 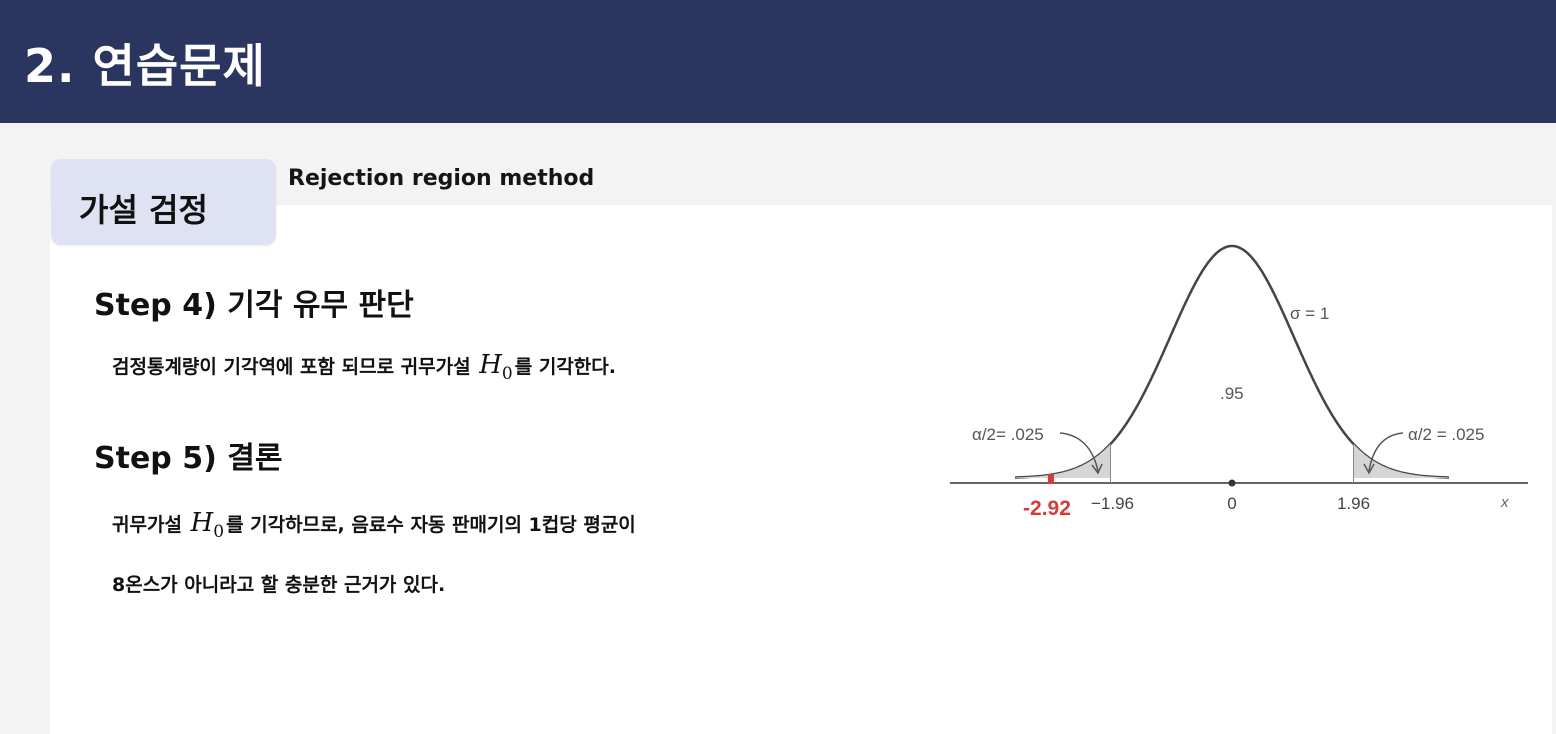 What do you see at coordinates (145, 66) in the screenshot?
I see `page-title: 2. 연습문제` at bounding box center [145, 66].